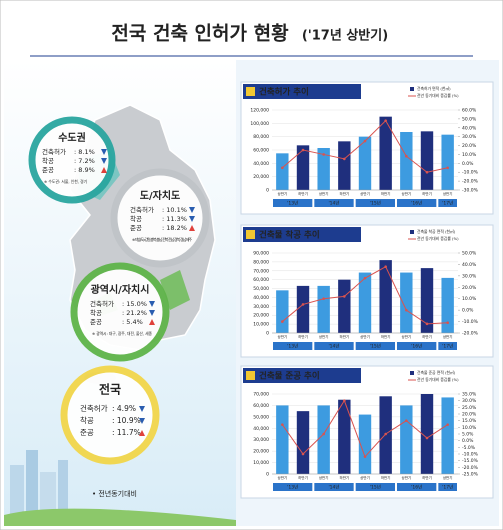 The height and width of the screenshot is (530, 503). I want to click on y2-tick-label: 50.0%, so click(469, 119).